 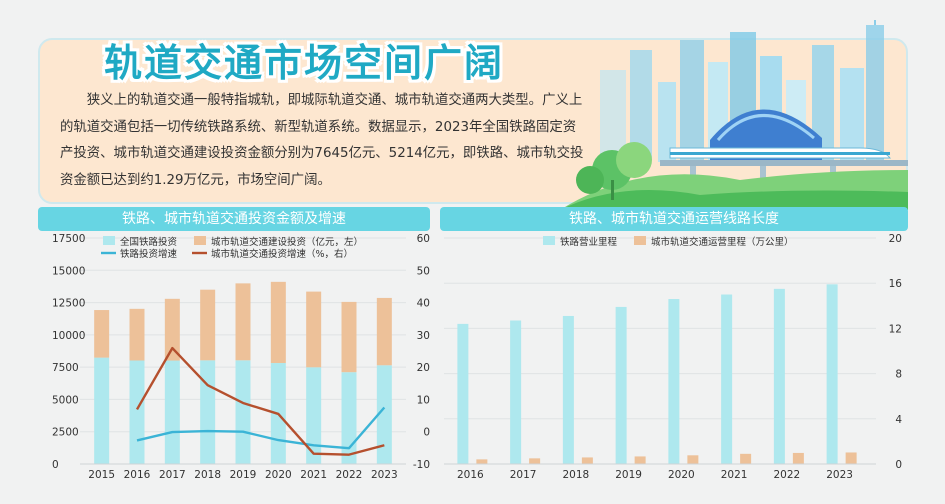 What do you see at coordinates (109, 240) in the screenshot?
I see `legend-swatch-rail-investment` at bounding box center [109, 240].